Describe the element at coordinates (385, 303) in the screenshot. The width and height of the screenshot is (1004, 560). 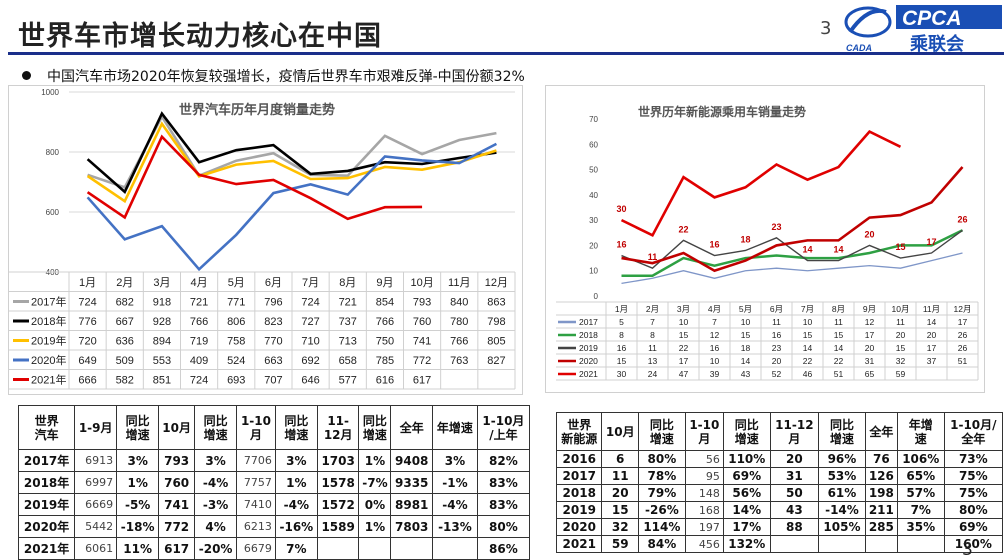
I see `data-cell: 854` at that location.